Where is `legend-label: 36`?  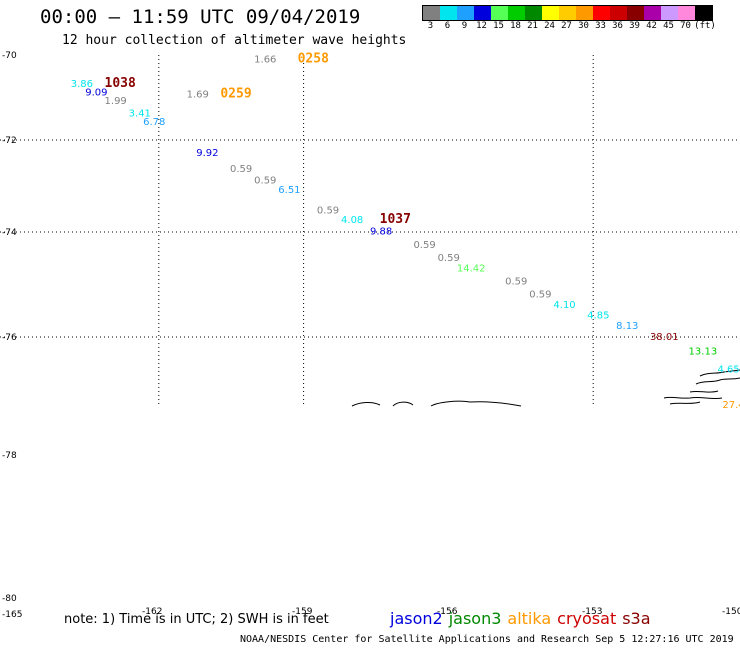 legend-label: 36 is located at coordinates (617, 26).